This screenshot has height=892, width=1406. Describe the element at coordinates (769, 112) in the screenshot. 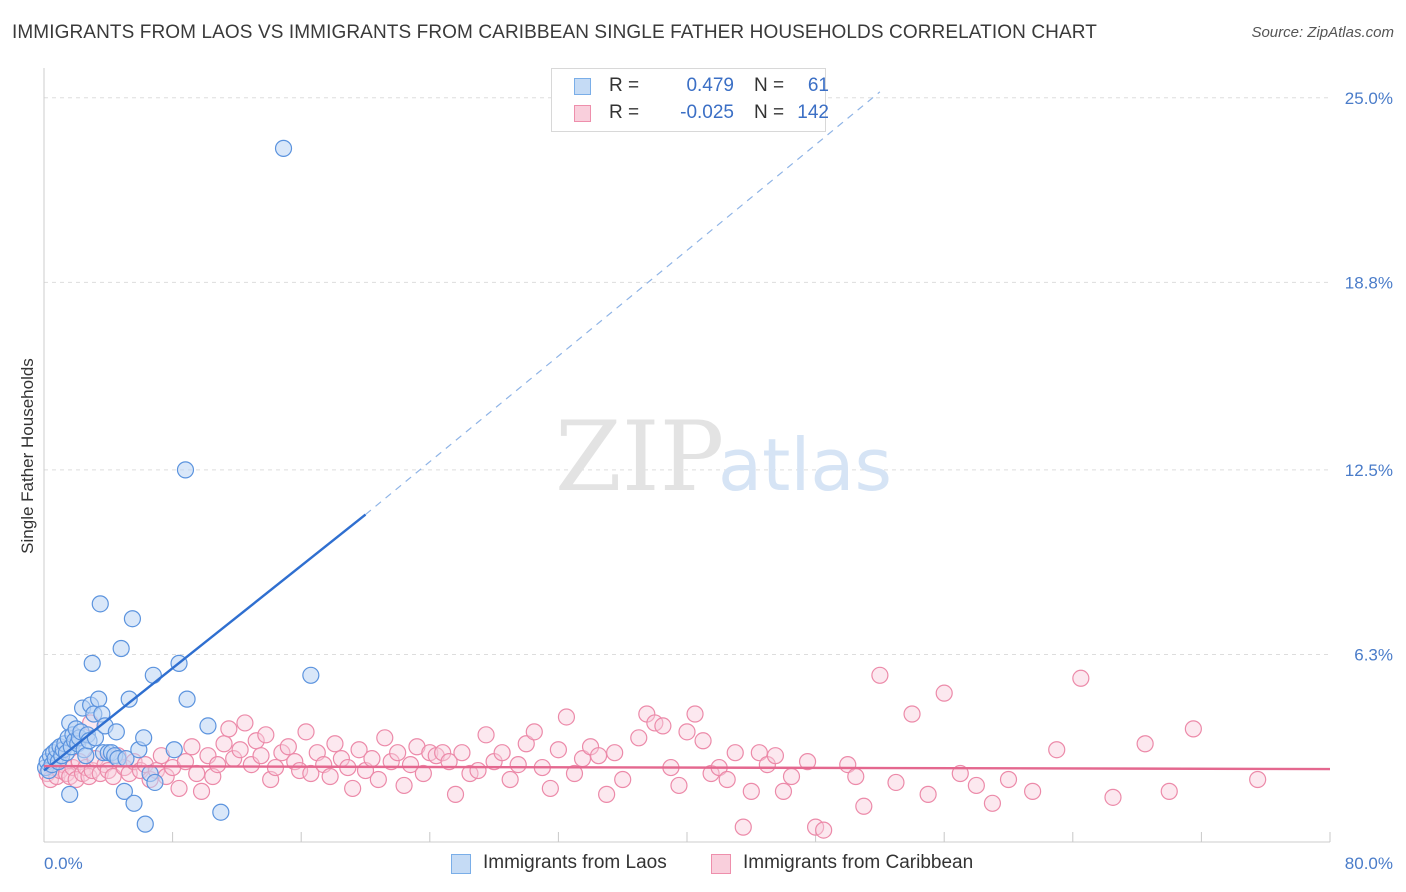

I see `legend-n-label: N =` at that location.